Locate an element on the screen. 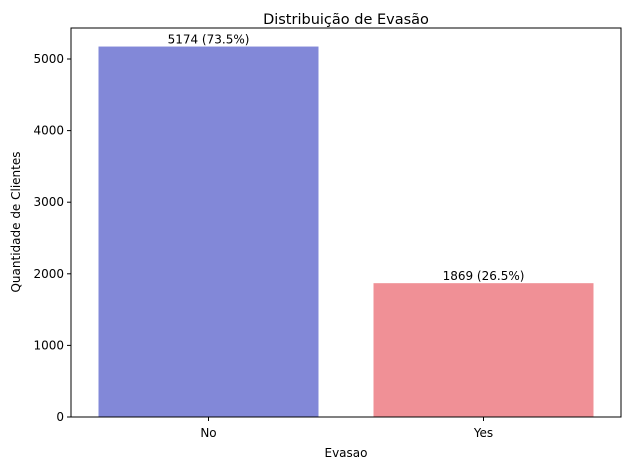 Image resolution: width=626 pixels, height=470 pixels. y-tick-label-0: 0 is located at coordinates (60, 417).